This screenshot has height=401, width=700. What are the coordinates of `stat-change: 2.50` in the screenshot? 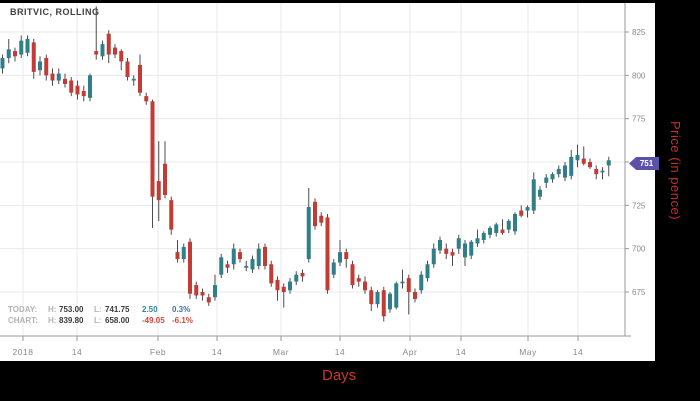 It's located at (150, 309).